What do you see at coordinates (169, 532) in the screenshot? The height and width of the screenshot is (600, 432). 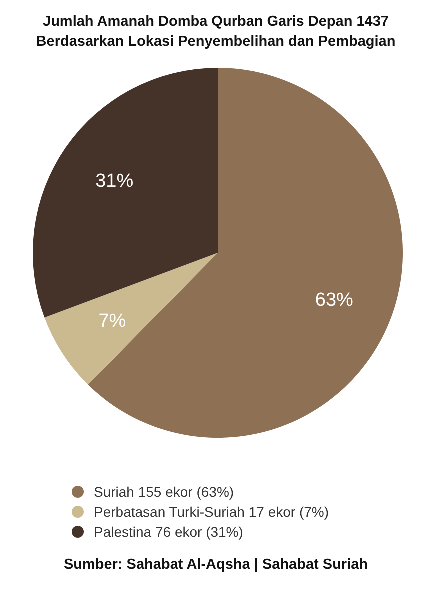 I see `legend-label: Palestina 76 ekor (31%)` at bounding box center [169, 532].